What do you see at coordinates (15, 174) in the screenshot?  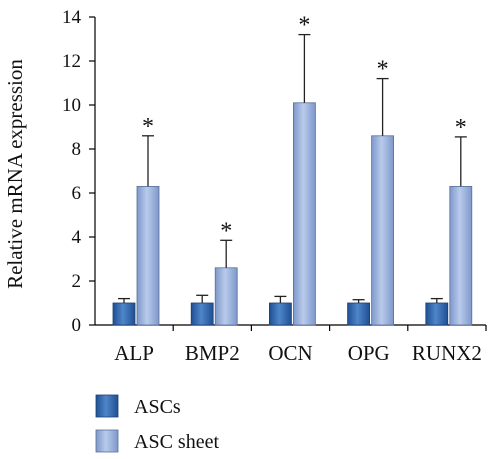 I see `y-axis-label: Relative mRNA expression` at bounding box center [15, 174].